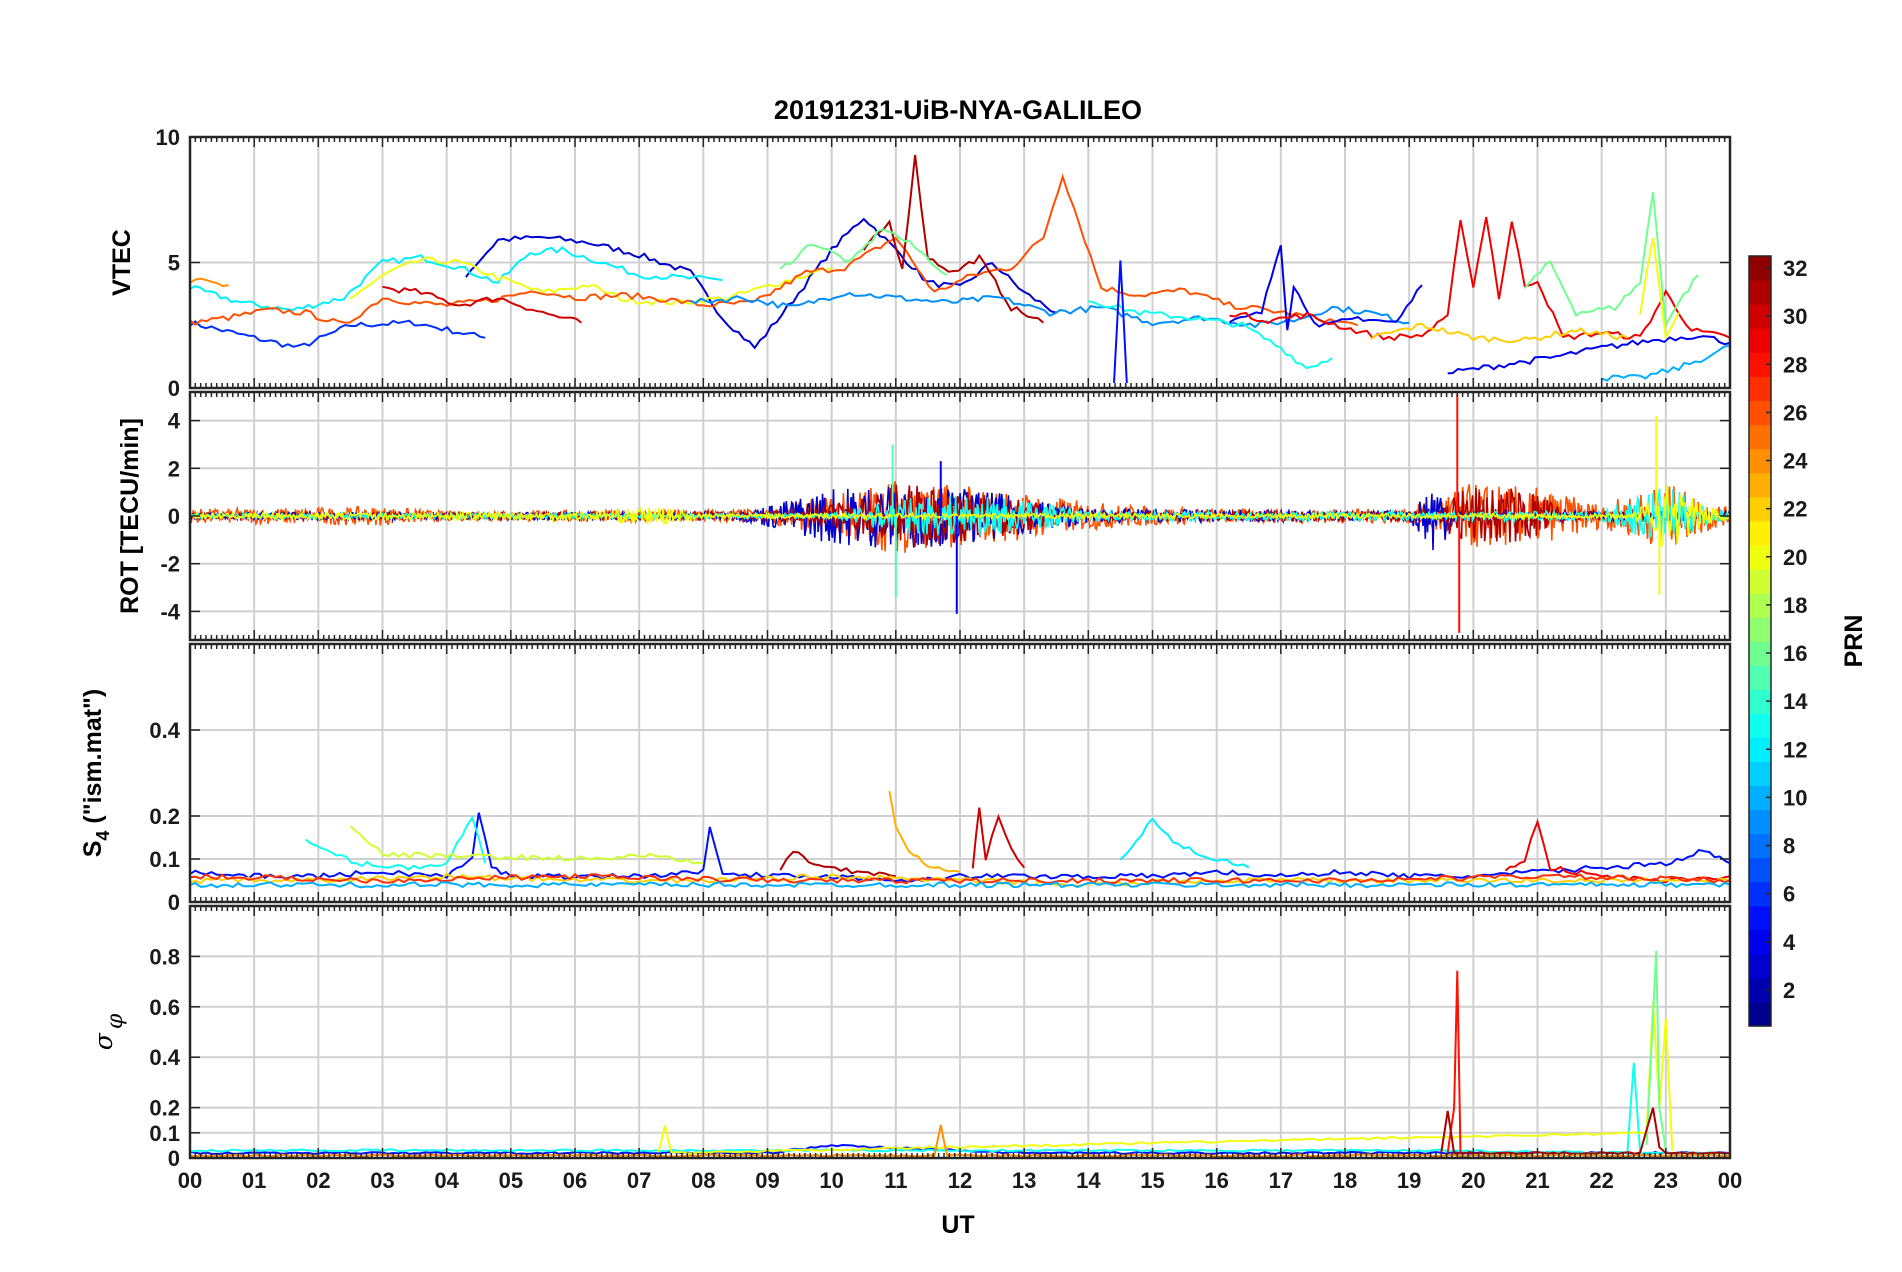 The width and height of the screenshot is (1902, 1272). I want to click on y-tick-label: 2, so click(174, 468).